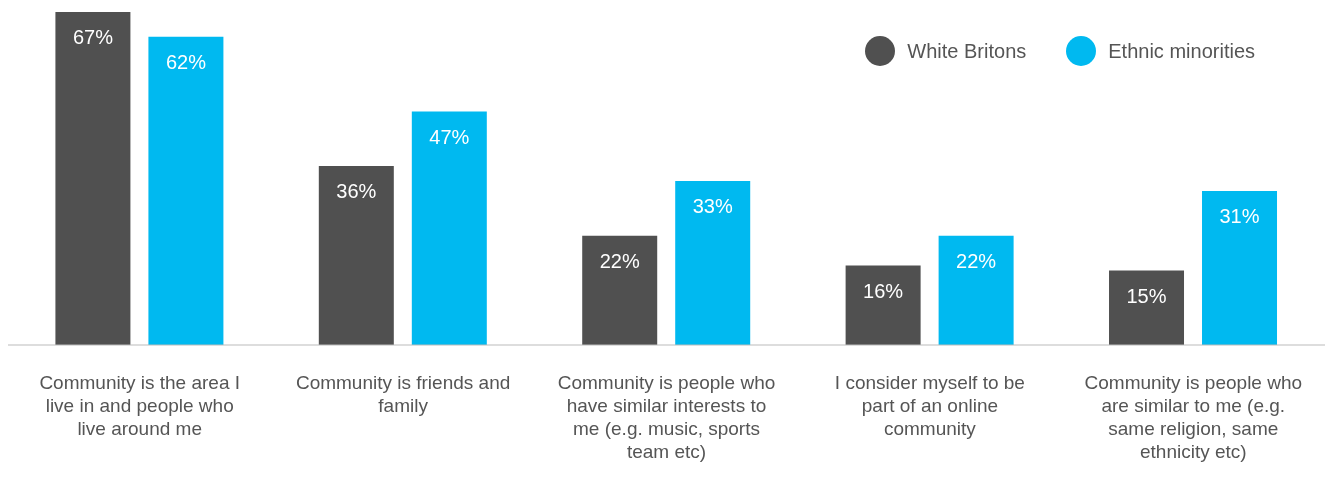  Describe the element at coordinates (967, 51) in the screenshot. I see `legend-label: White Britons` at that location.